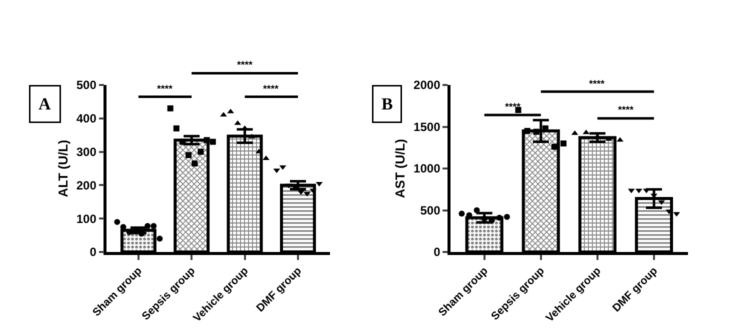 The width and height of the screenshot is (744, 334). What do you see at coordinates (62, 169) in the screenshot?
I see `y-axis-title: ALT (U/L)` at bounding box center [62, 169].